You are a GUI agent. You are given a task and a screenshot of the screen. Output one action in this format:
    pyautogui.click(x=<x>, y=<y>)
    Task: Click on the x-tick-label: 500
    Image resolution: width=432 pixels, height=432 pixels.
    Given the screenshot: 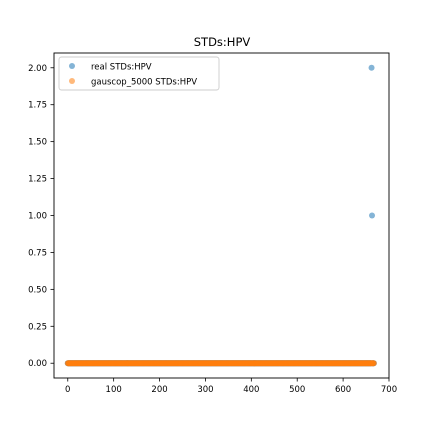 What is the action you would take?
    pyautogui.click(x=297, y=390)
    